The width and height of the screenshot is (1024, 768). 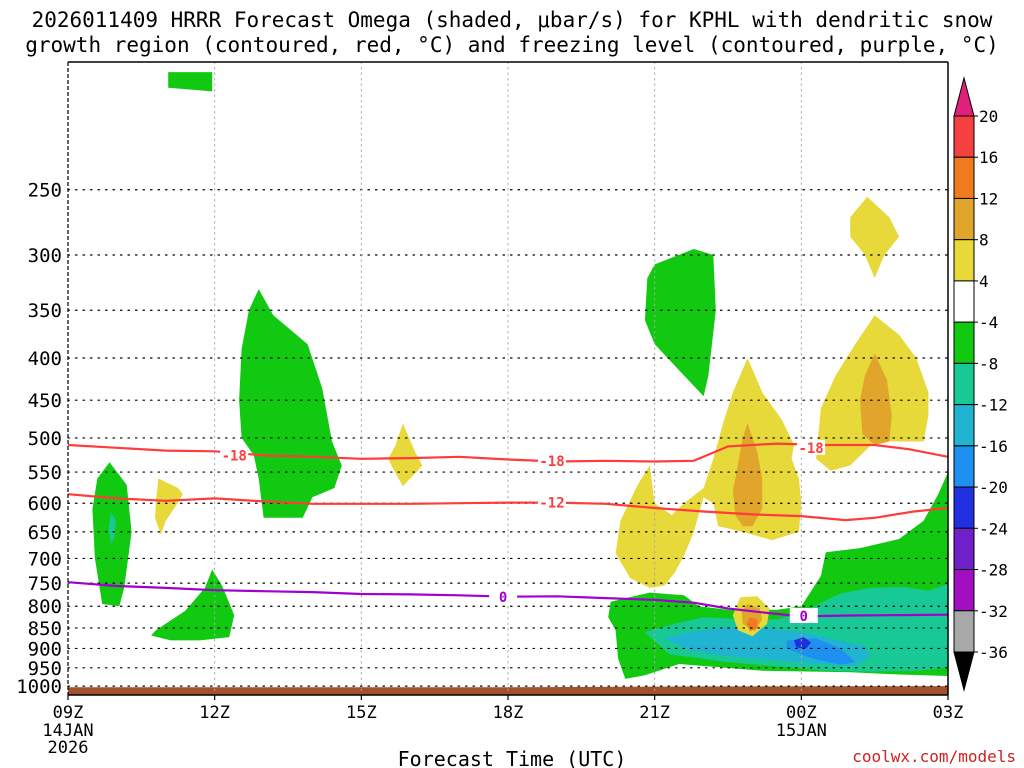 I want to click on x-tick-sublabel-09Z: 14JAN, so click(x=67, y=731).